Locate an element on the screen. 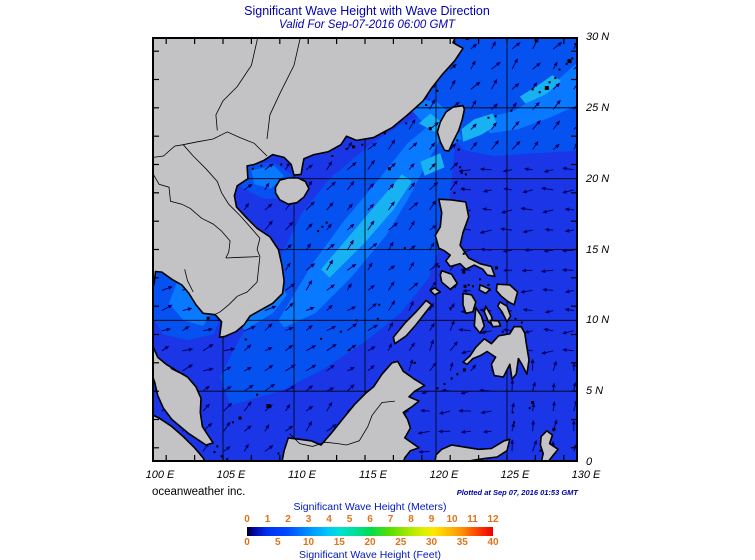 Image resolution: width=755 pixels, height=560 pixels. land-palawan is located at coordinates (412, 322).